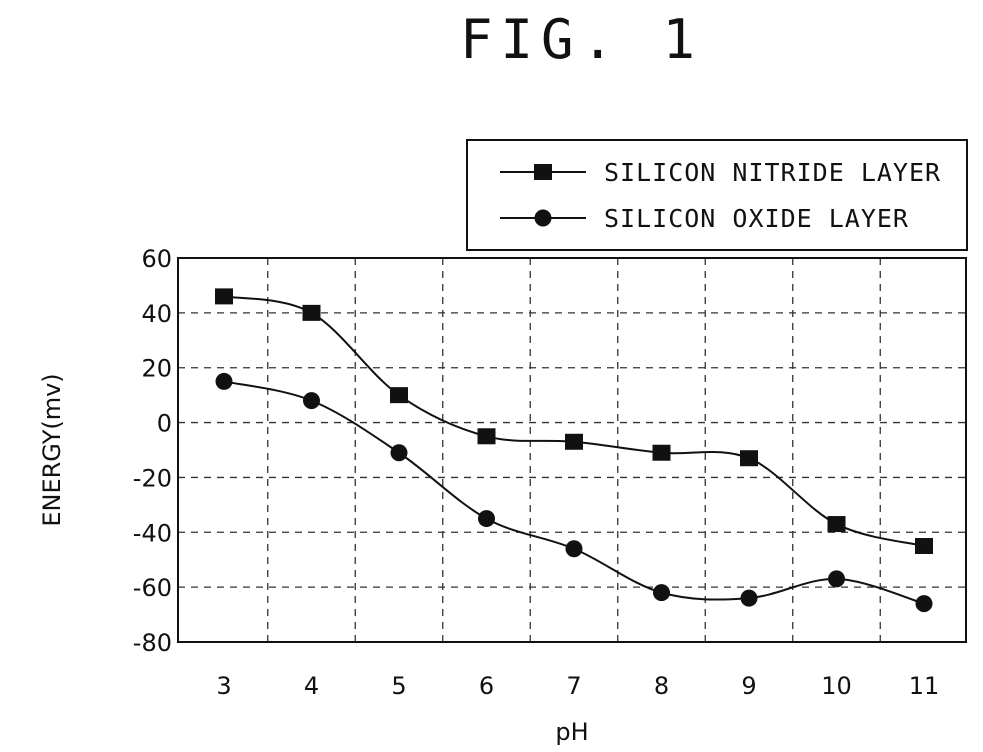 This screenshot has width=983, height=752. I want to click on y-tick-label: -20, so click(152, 478).